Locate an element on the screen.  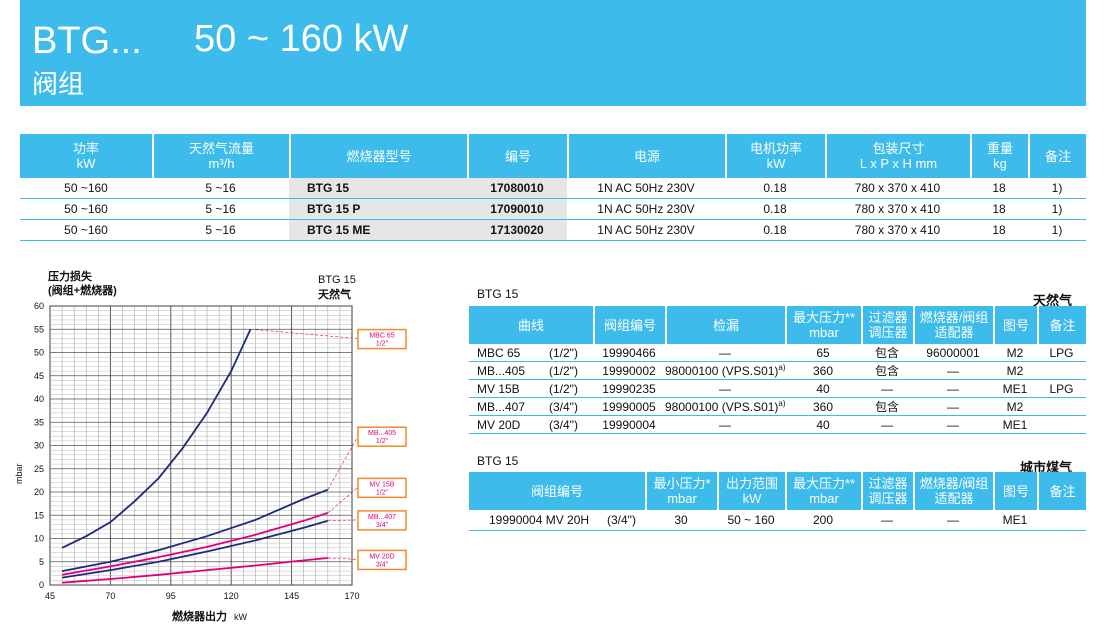
series-label-box is located at coordinates (382, 436).